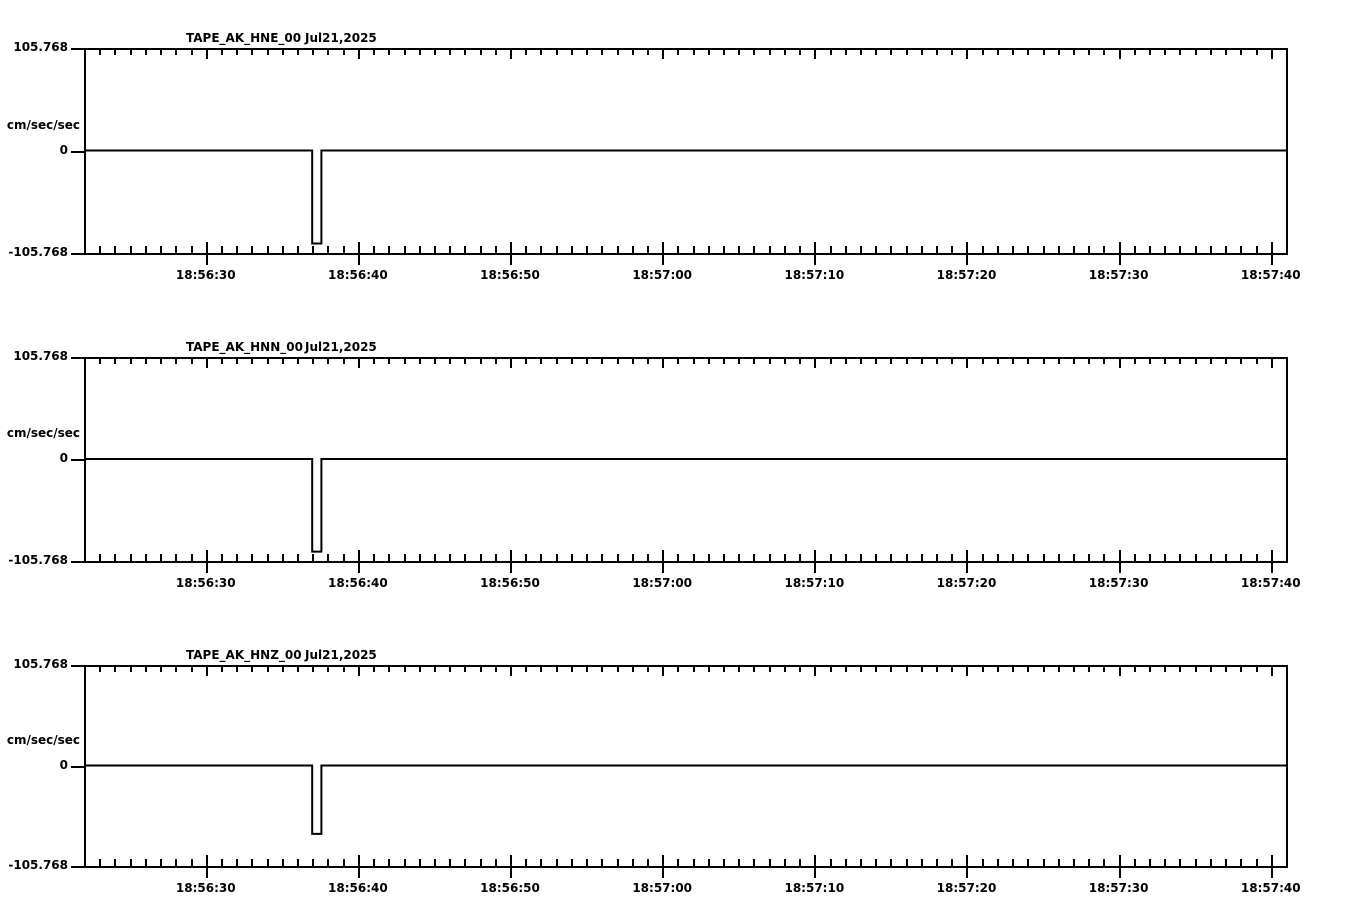  What do you see at coordinates (341, 347) in the screenshot?
I see `panel-date: Jul21,2025` at bounding box center [341, 347].